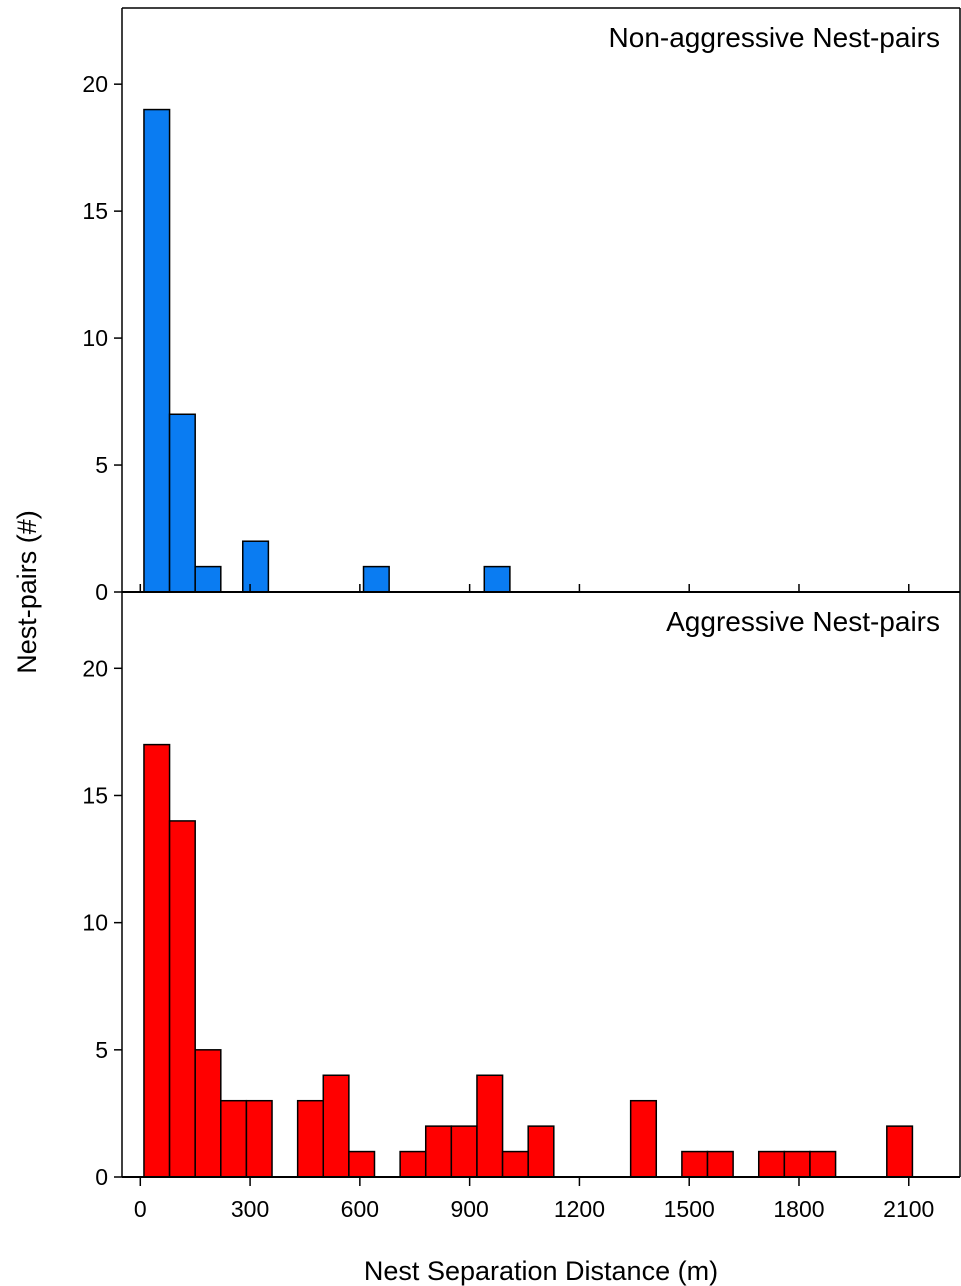 The width and height of the screenshot is (961, 1286). Describe the element at coordinates (908, 1209) in the screenshot. I see `x-tick-label: 2100` at that location.